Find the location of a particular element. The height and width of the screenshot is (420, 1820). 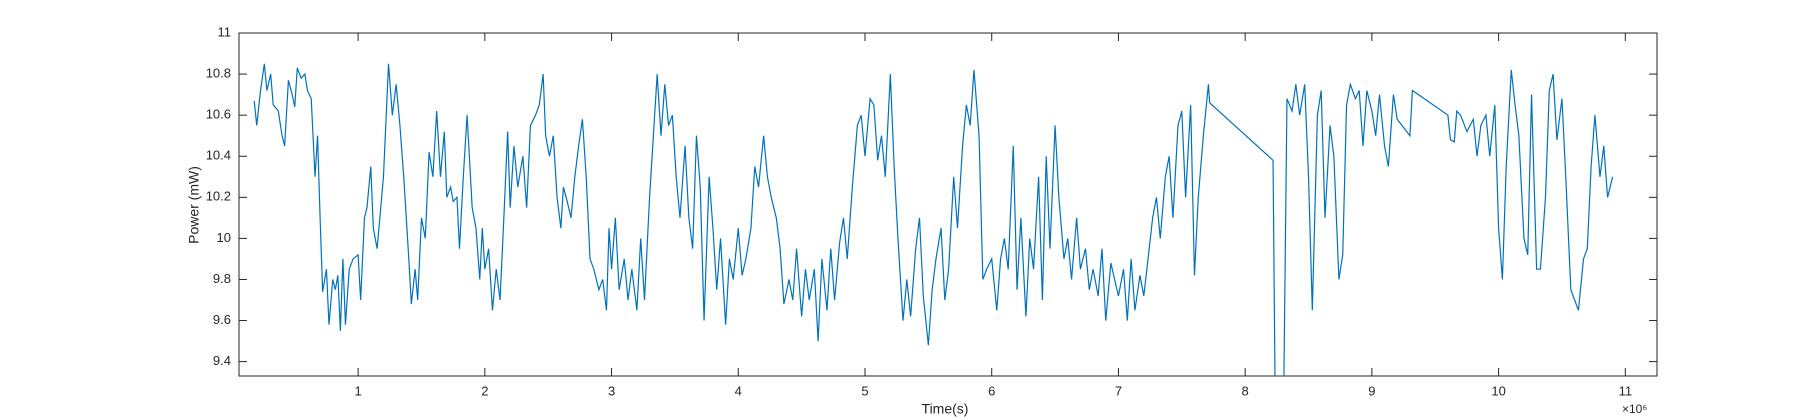

x-tick-label: 1 is located at coordinates (357, 390).